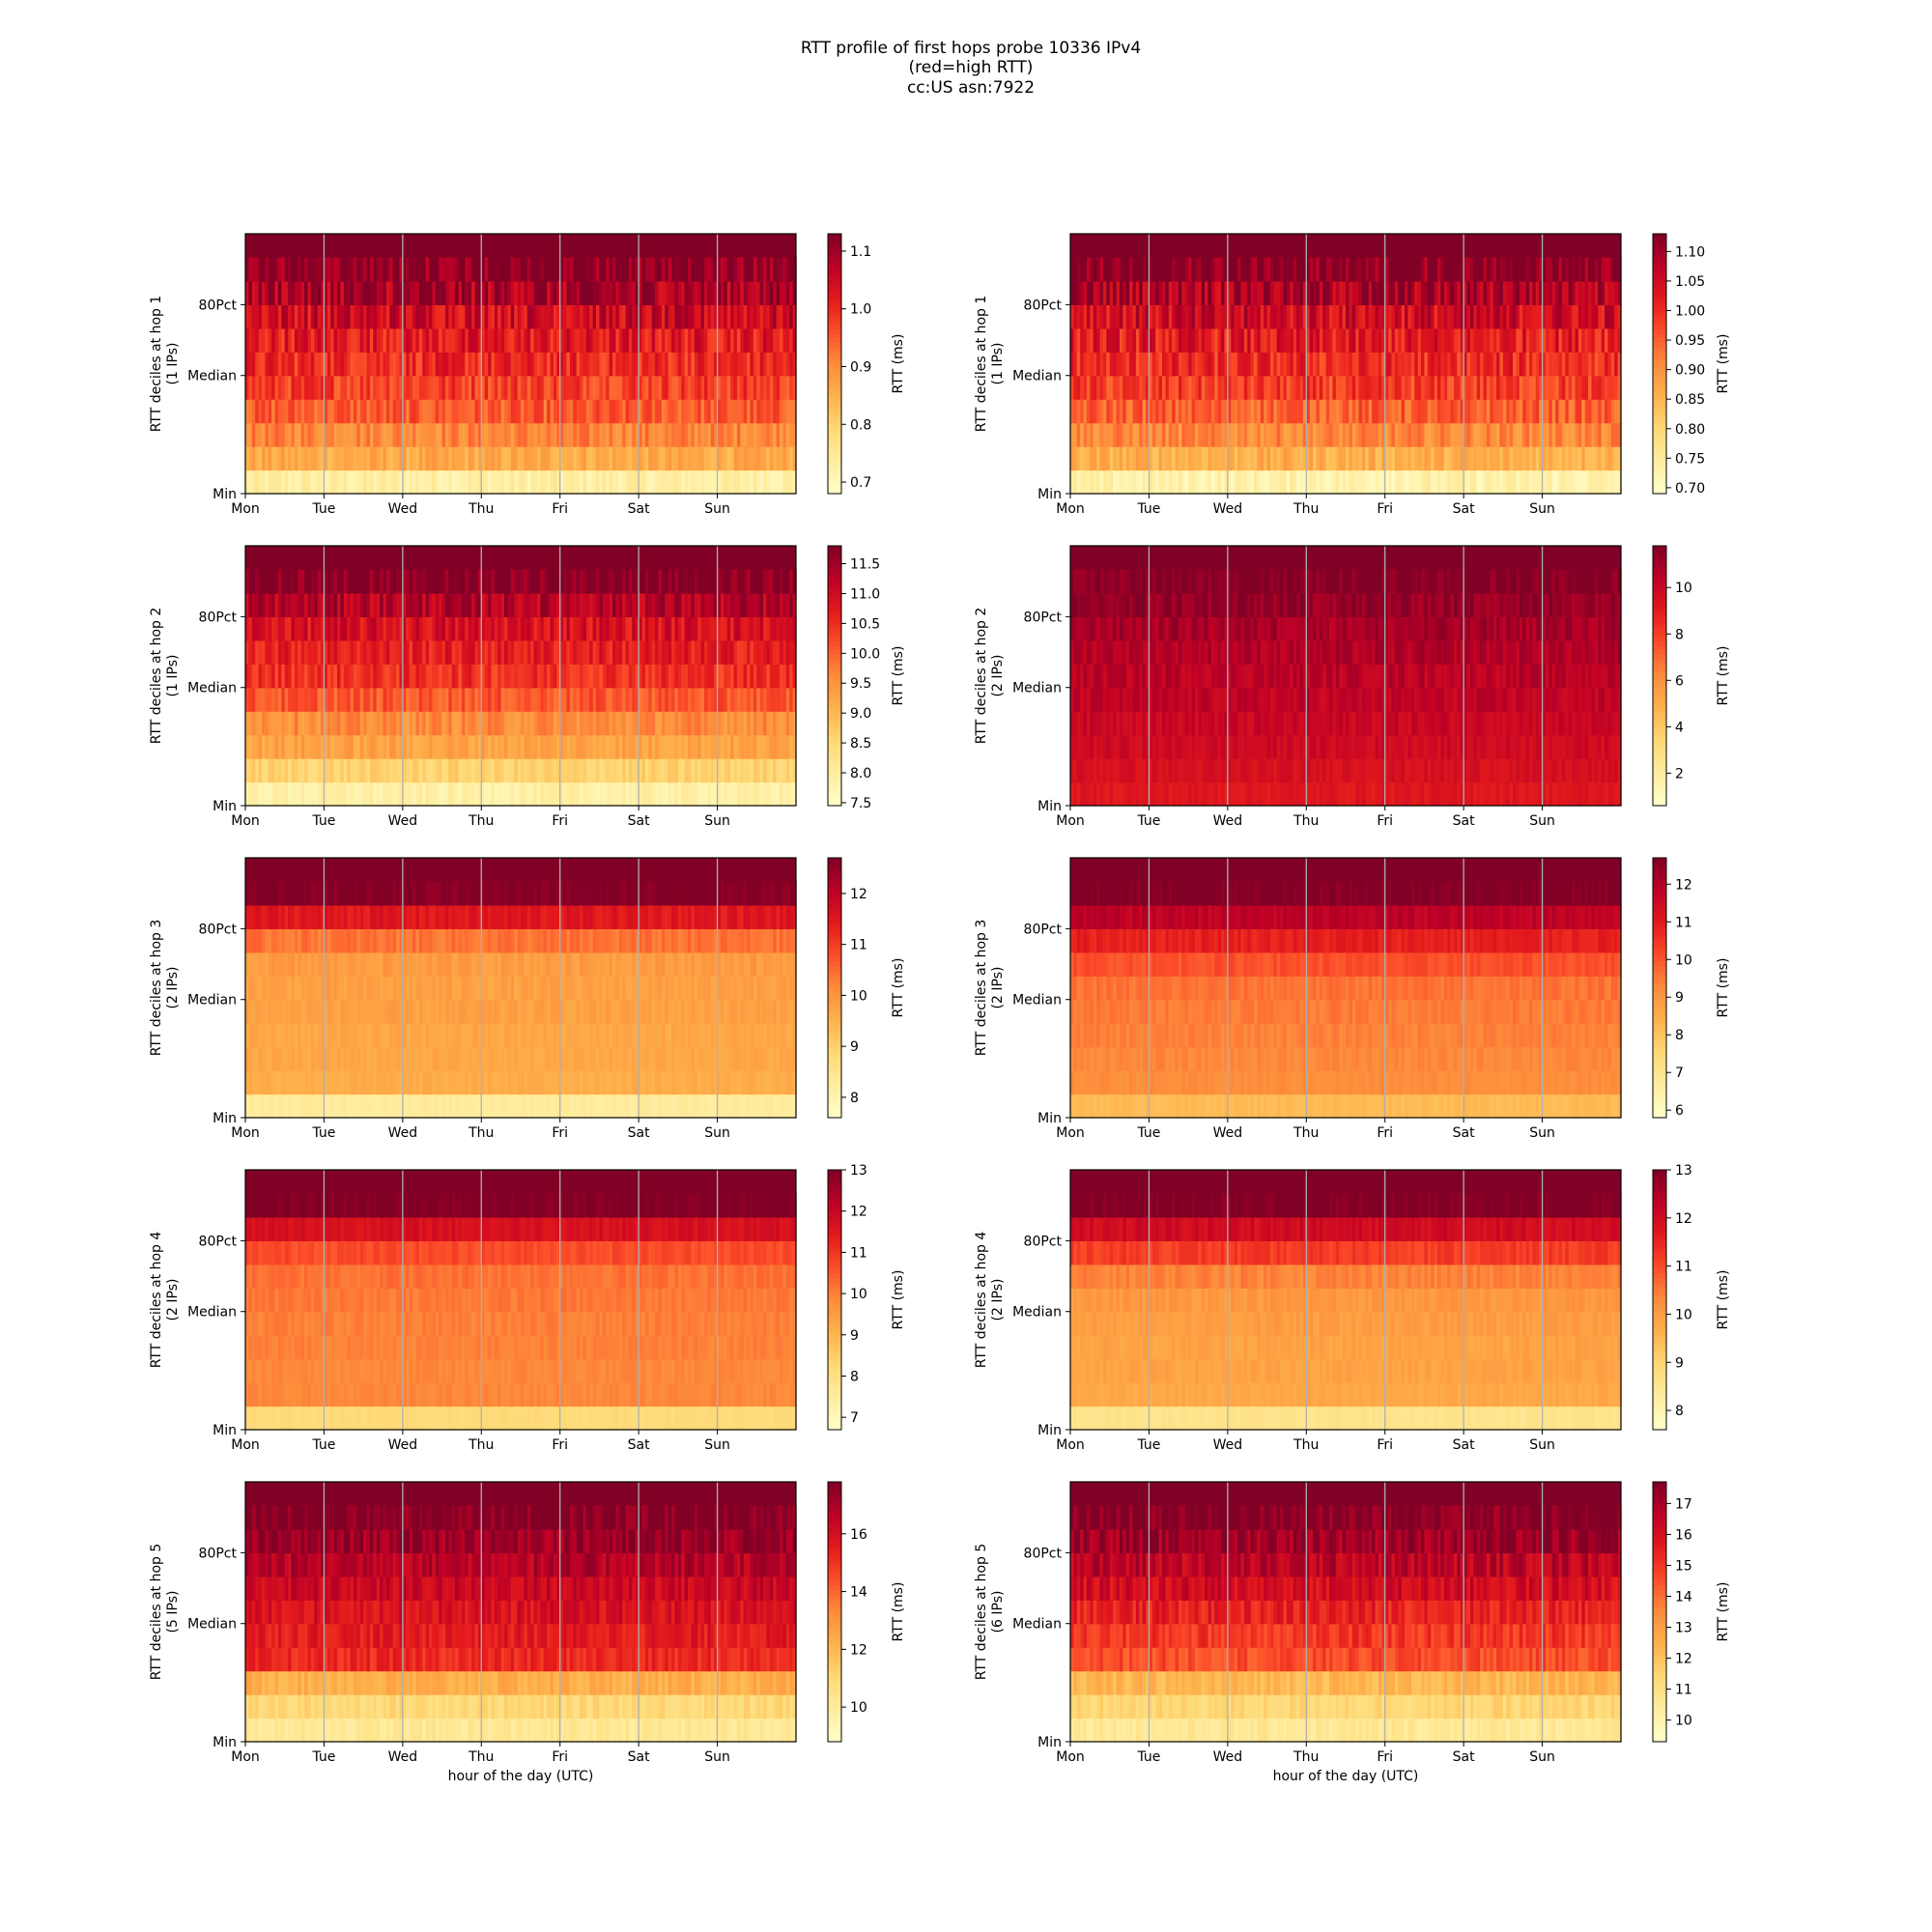 This screenshot has height=1932, width=1932. Describe the element at coordinates (1070, 509) in the screenshot. I see `x-tick-label: Mon` at that location.